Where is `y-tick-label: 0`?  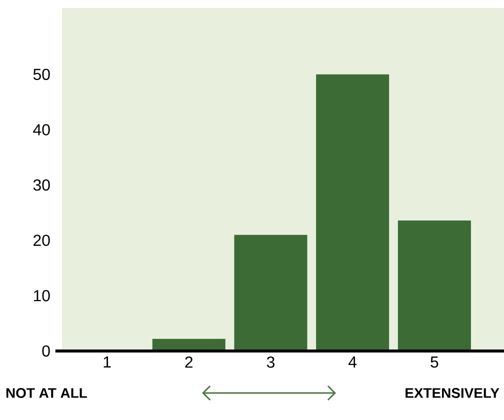 y-tick-label: 0 is located at coordinates (46, 351).